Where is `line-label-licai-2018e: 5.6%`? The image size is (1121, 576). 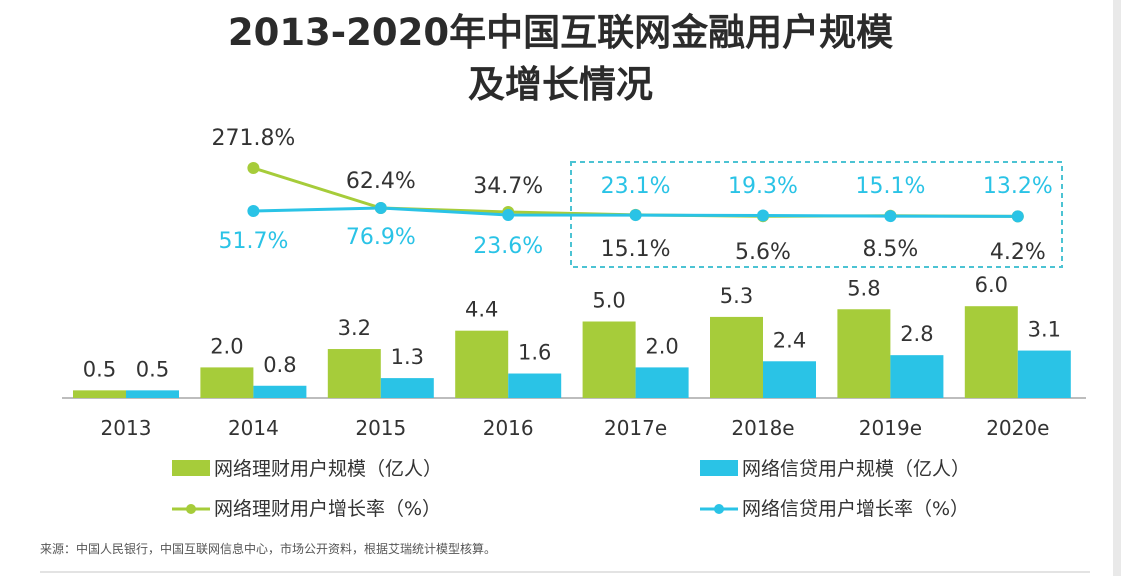
line-label-licai-2018e: 5.6% is located at coordinates (763, 252).